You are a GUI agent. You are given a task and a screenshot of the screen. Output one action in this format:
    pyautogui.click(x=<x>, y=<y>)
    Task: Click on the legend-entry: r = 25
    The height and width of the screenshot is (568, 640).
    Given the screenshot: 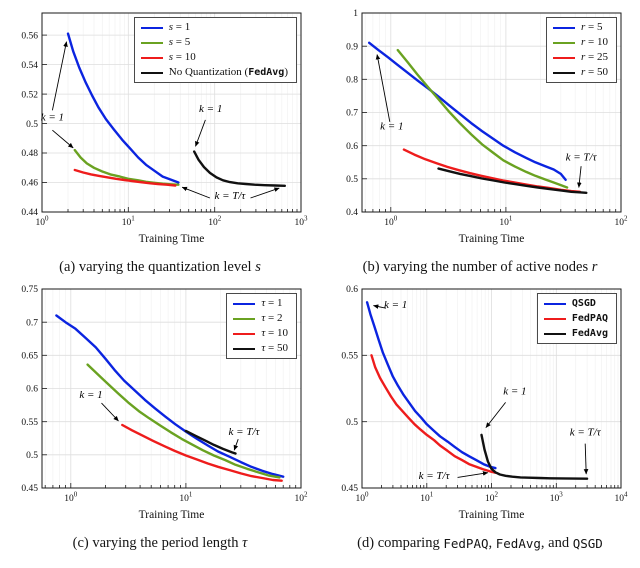 What is the action you would take?
    pyautogui.click(x=580, y=57)
    